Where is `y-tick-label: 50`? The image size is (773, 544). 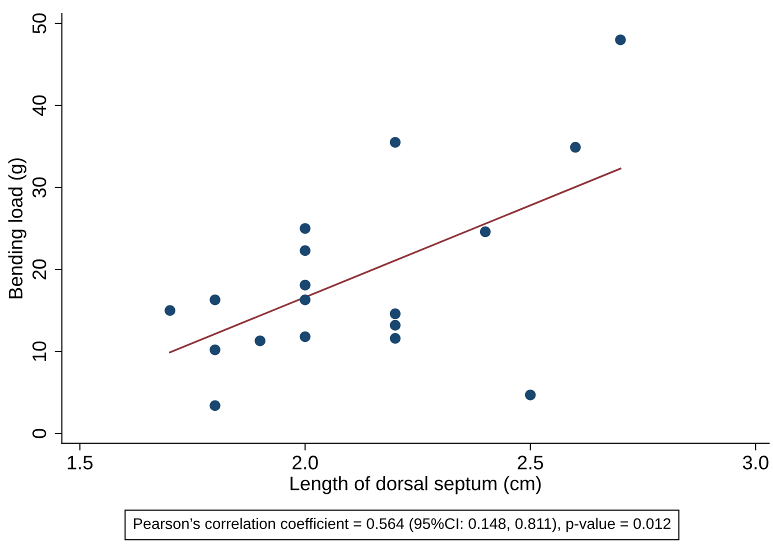
y-tick-label: 50 is located at coordinates (39, 23).